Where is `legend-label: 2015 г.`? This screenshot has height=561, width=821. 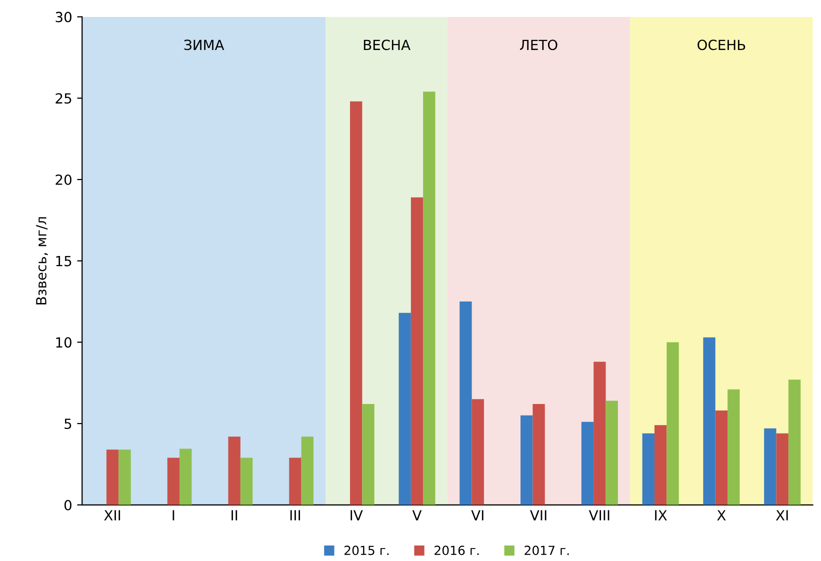 legend-label: 2015 г. is located at coordinates (366, 551).